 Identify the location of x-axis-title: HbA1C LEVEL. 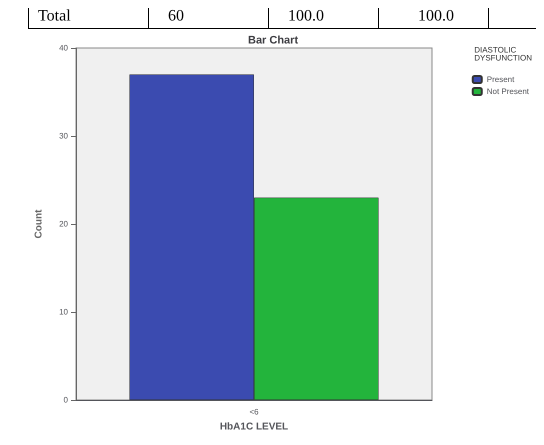
(254, 427).